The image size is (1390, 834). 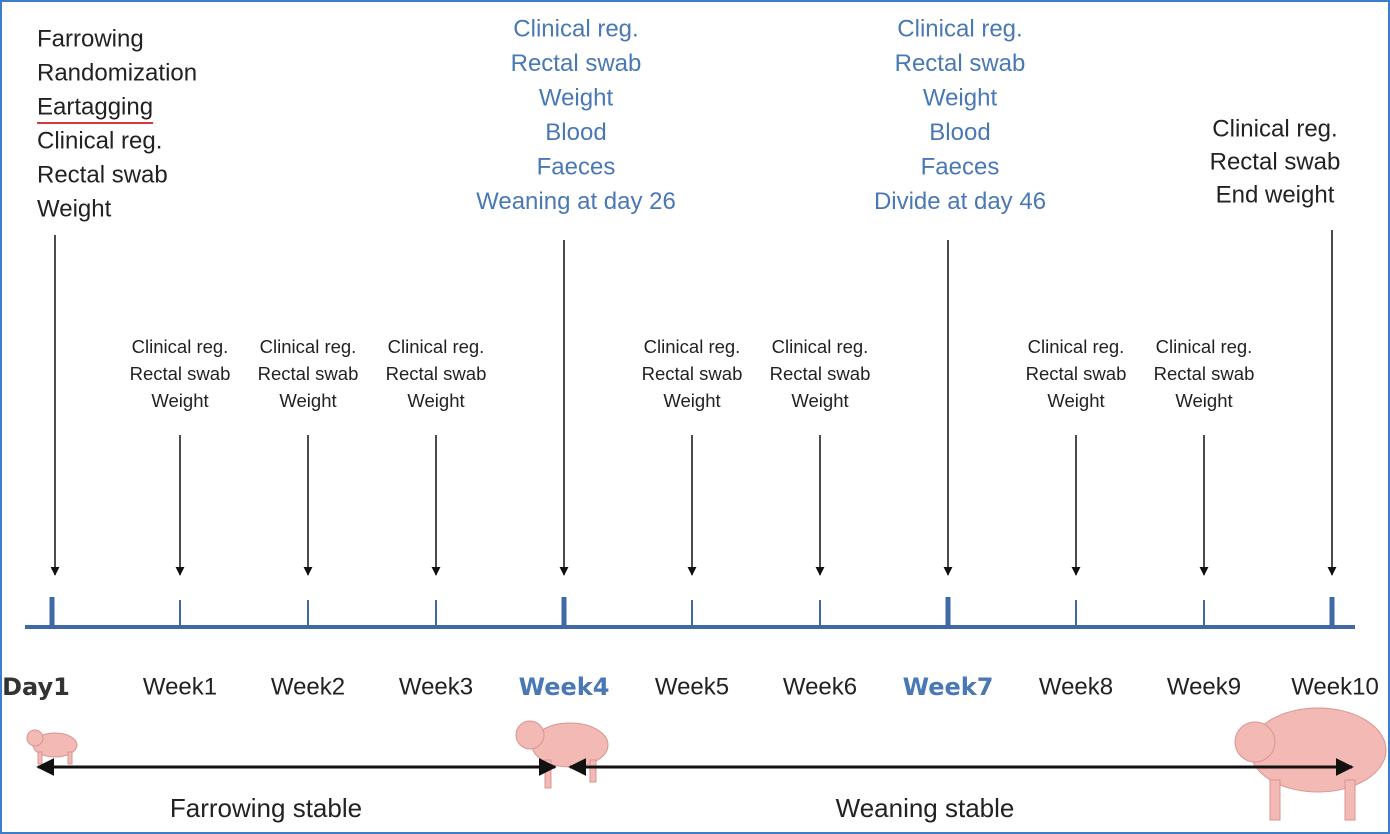 I want to click on timepoint-label: Week2, so click(x=308, y=686).